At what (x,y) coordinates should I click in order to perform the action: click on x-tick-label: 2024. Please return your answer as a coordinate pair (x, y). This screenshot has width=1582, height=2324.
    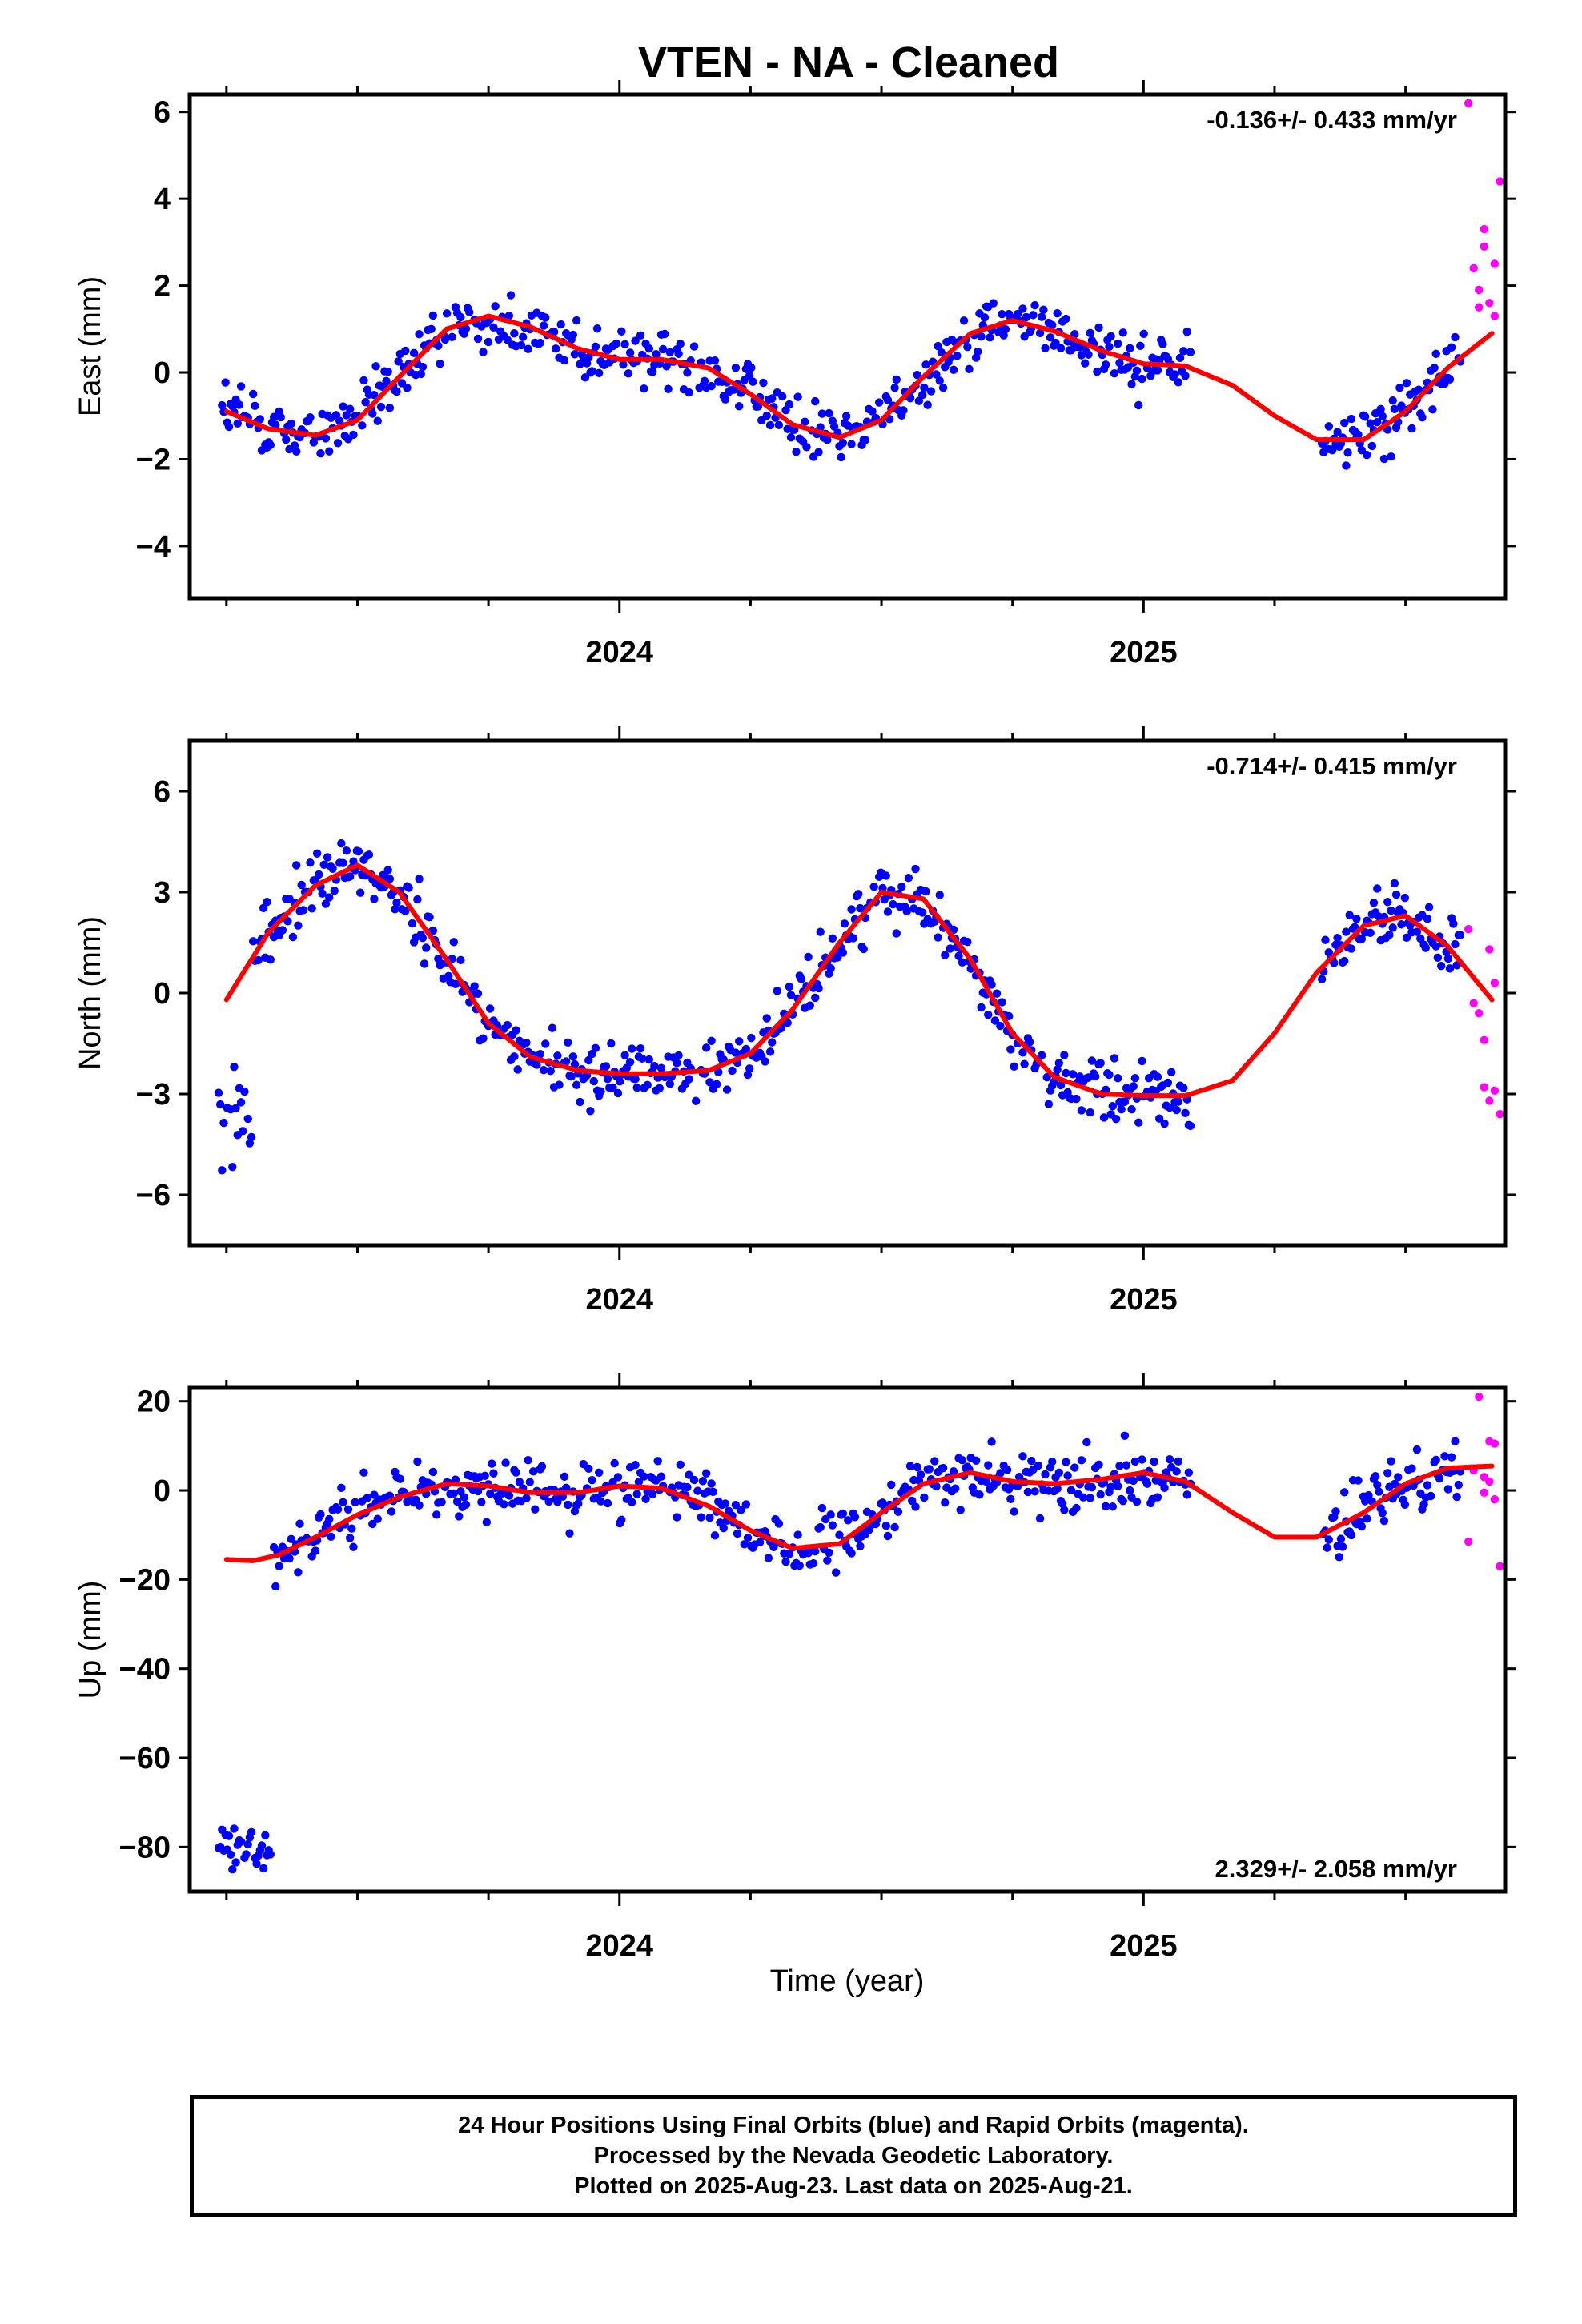
    Looking at the image, I should click on (619, 1300).